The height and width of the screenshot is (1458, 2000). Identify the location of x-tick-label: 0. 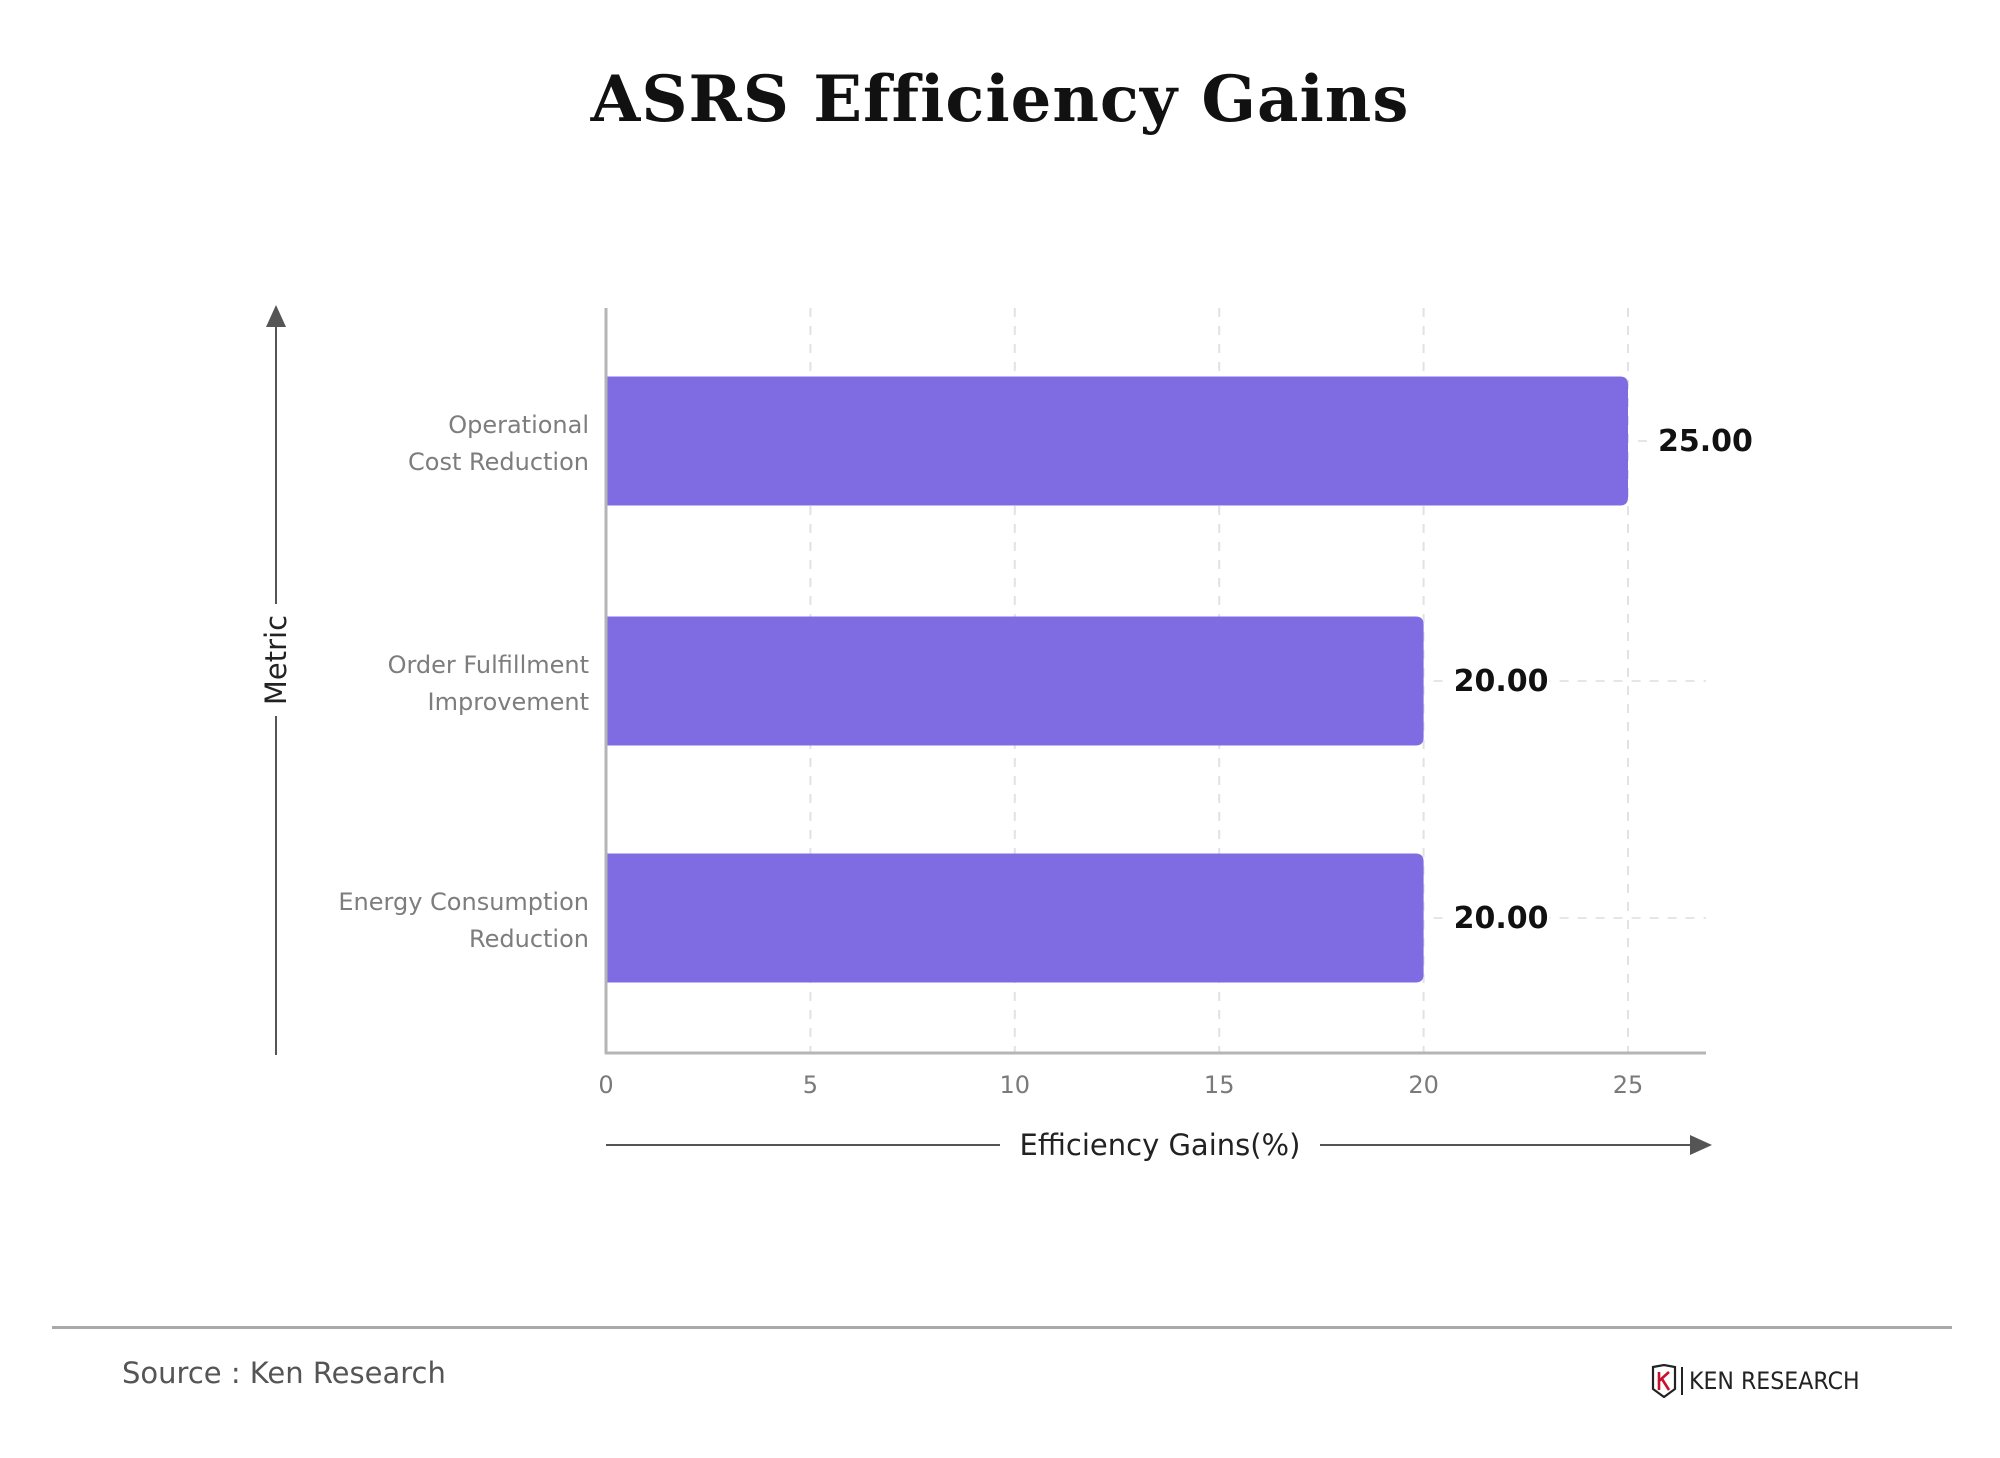
(605, 1085).